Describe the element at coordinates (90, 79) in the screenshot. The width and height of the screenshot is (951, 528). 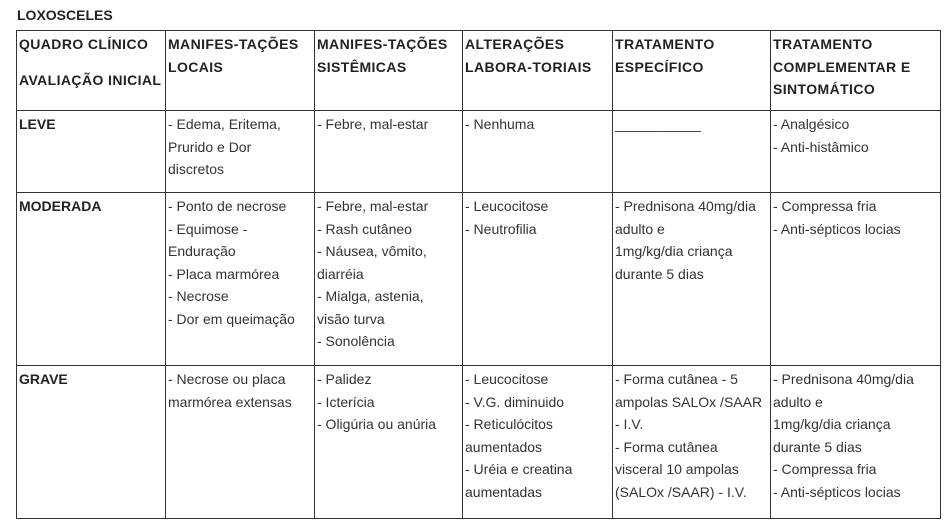
I see `header-line: AVALIAÇÃO INICIAL` at that location.